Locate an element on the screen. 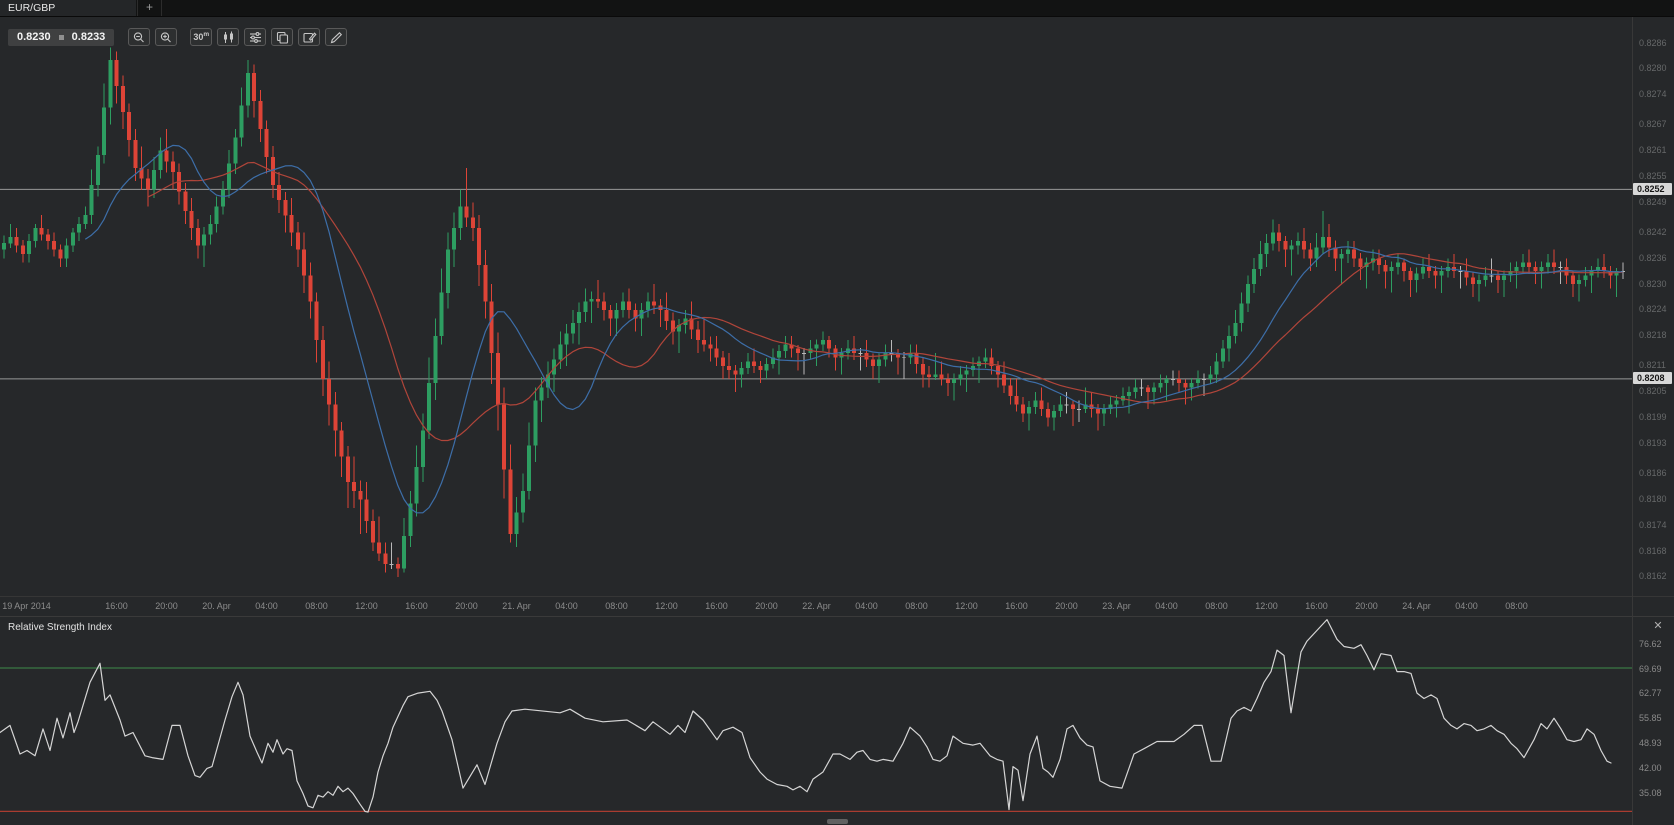  tab-label: EUR/GBP is located at coordinates (32, 8).